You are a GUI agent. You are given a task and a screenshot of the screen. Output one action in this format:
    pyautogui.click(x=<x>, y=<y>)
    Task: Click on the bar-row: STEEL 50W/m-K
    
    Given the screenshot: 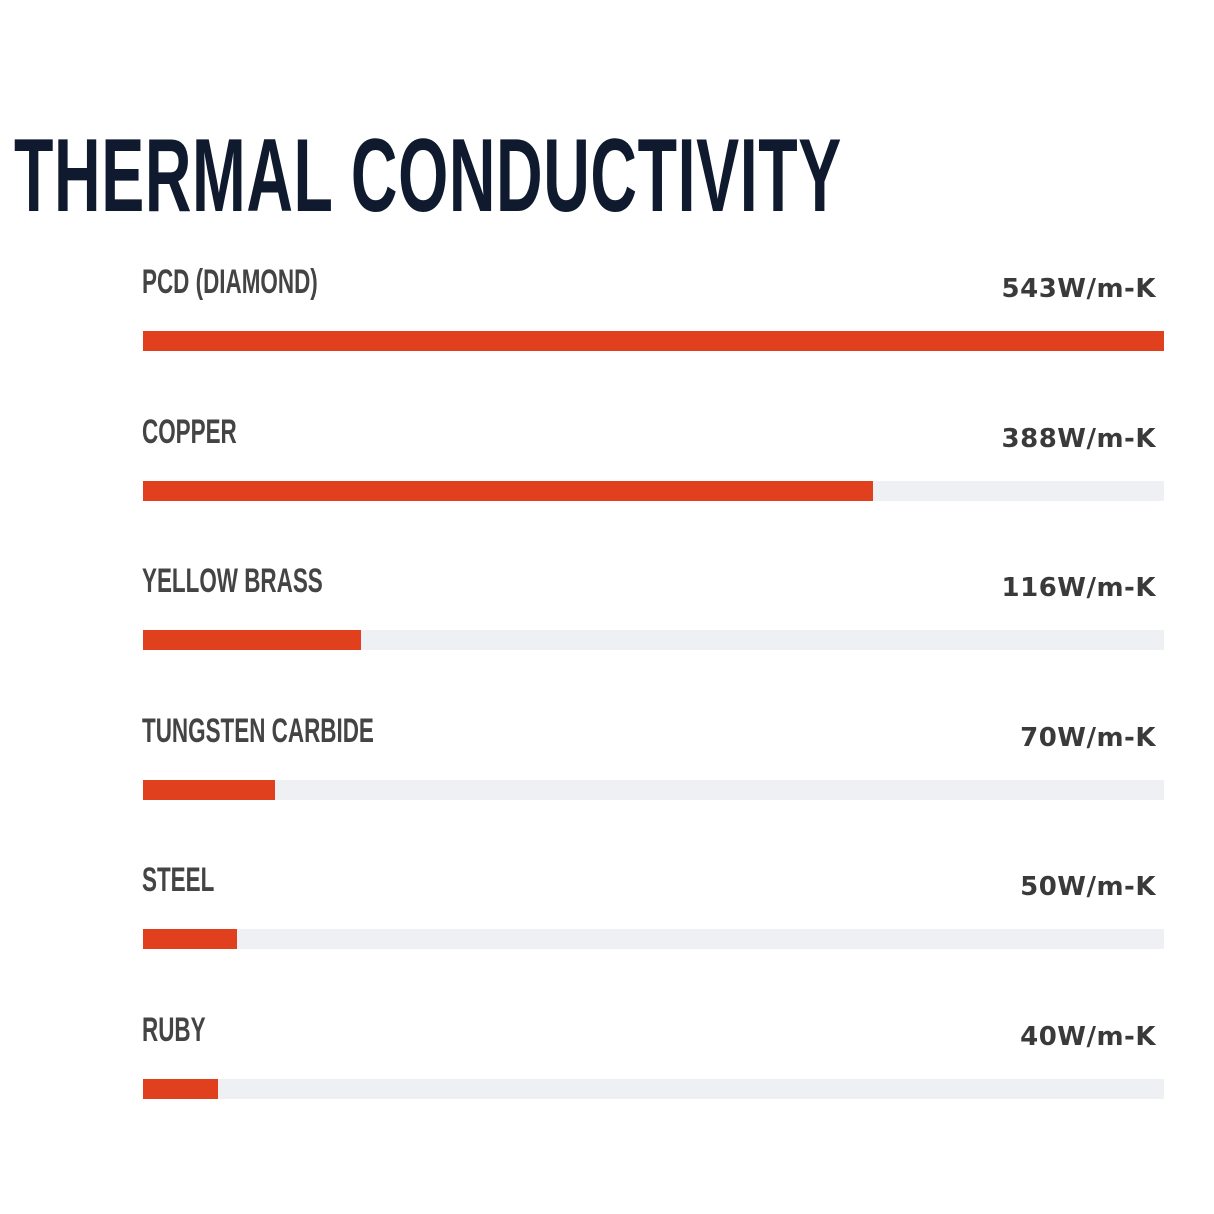 What is the action you would take?
    pyautogui.click(x=607, y=933)
    